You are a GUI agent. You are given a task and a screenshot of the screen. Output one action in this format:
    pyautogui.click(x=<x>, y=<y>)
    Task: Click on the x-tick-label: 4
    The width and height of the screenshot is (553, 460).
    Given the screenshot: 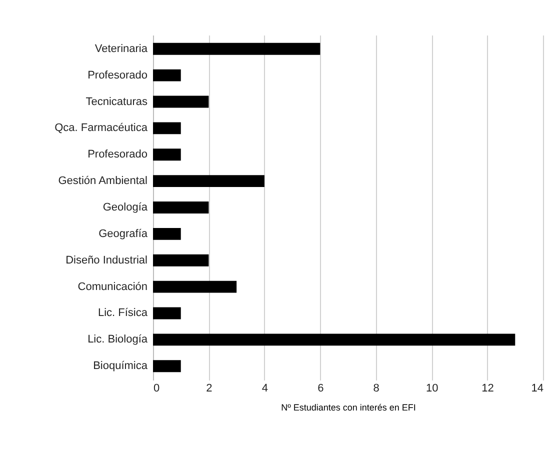 What is the action you would take?
    pyautogui.click(x=265, y=388)
    